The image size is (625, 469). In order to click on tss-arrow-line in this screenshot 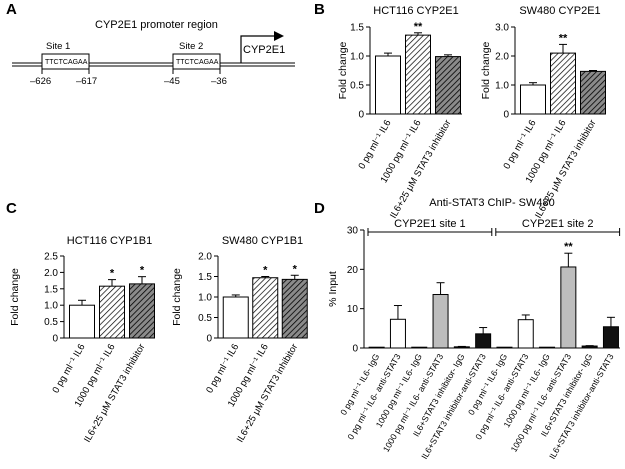, I will do `click(257, 49)`.